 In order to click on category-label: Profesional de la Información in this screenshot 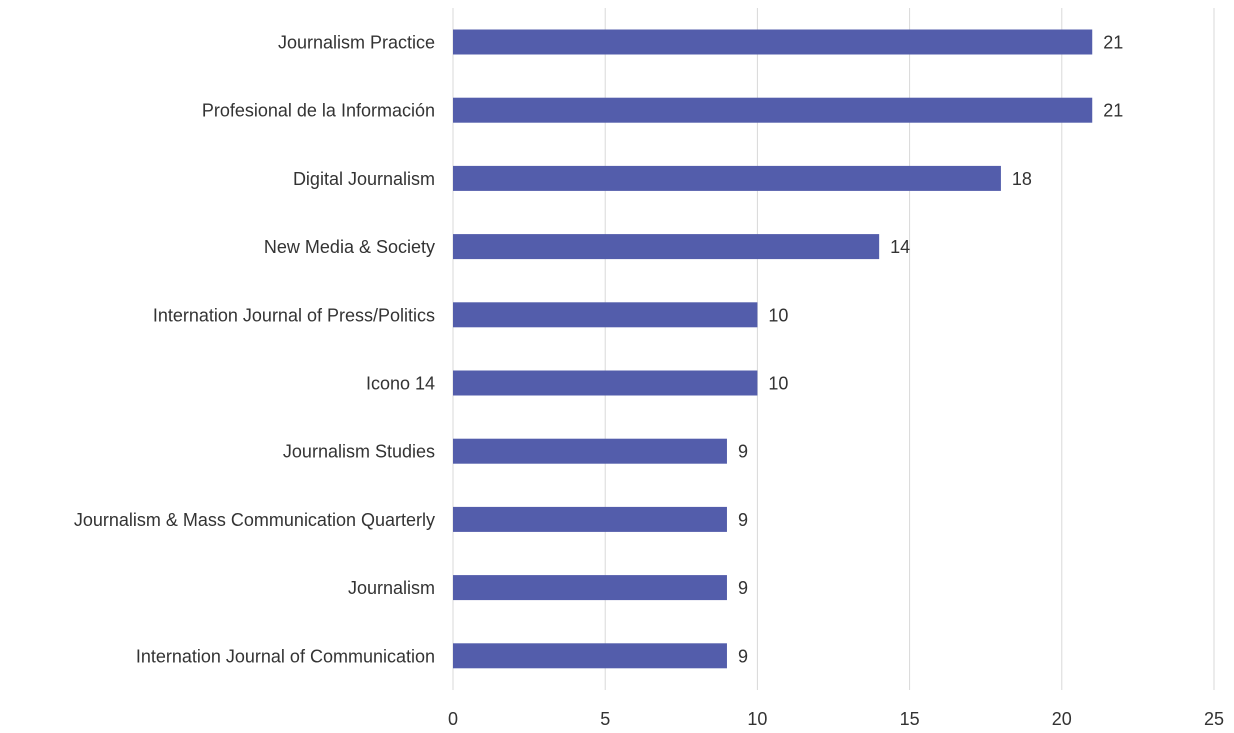, I will do `click(318, 111)`.